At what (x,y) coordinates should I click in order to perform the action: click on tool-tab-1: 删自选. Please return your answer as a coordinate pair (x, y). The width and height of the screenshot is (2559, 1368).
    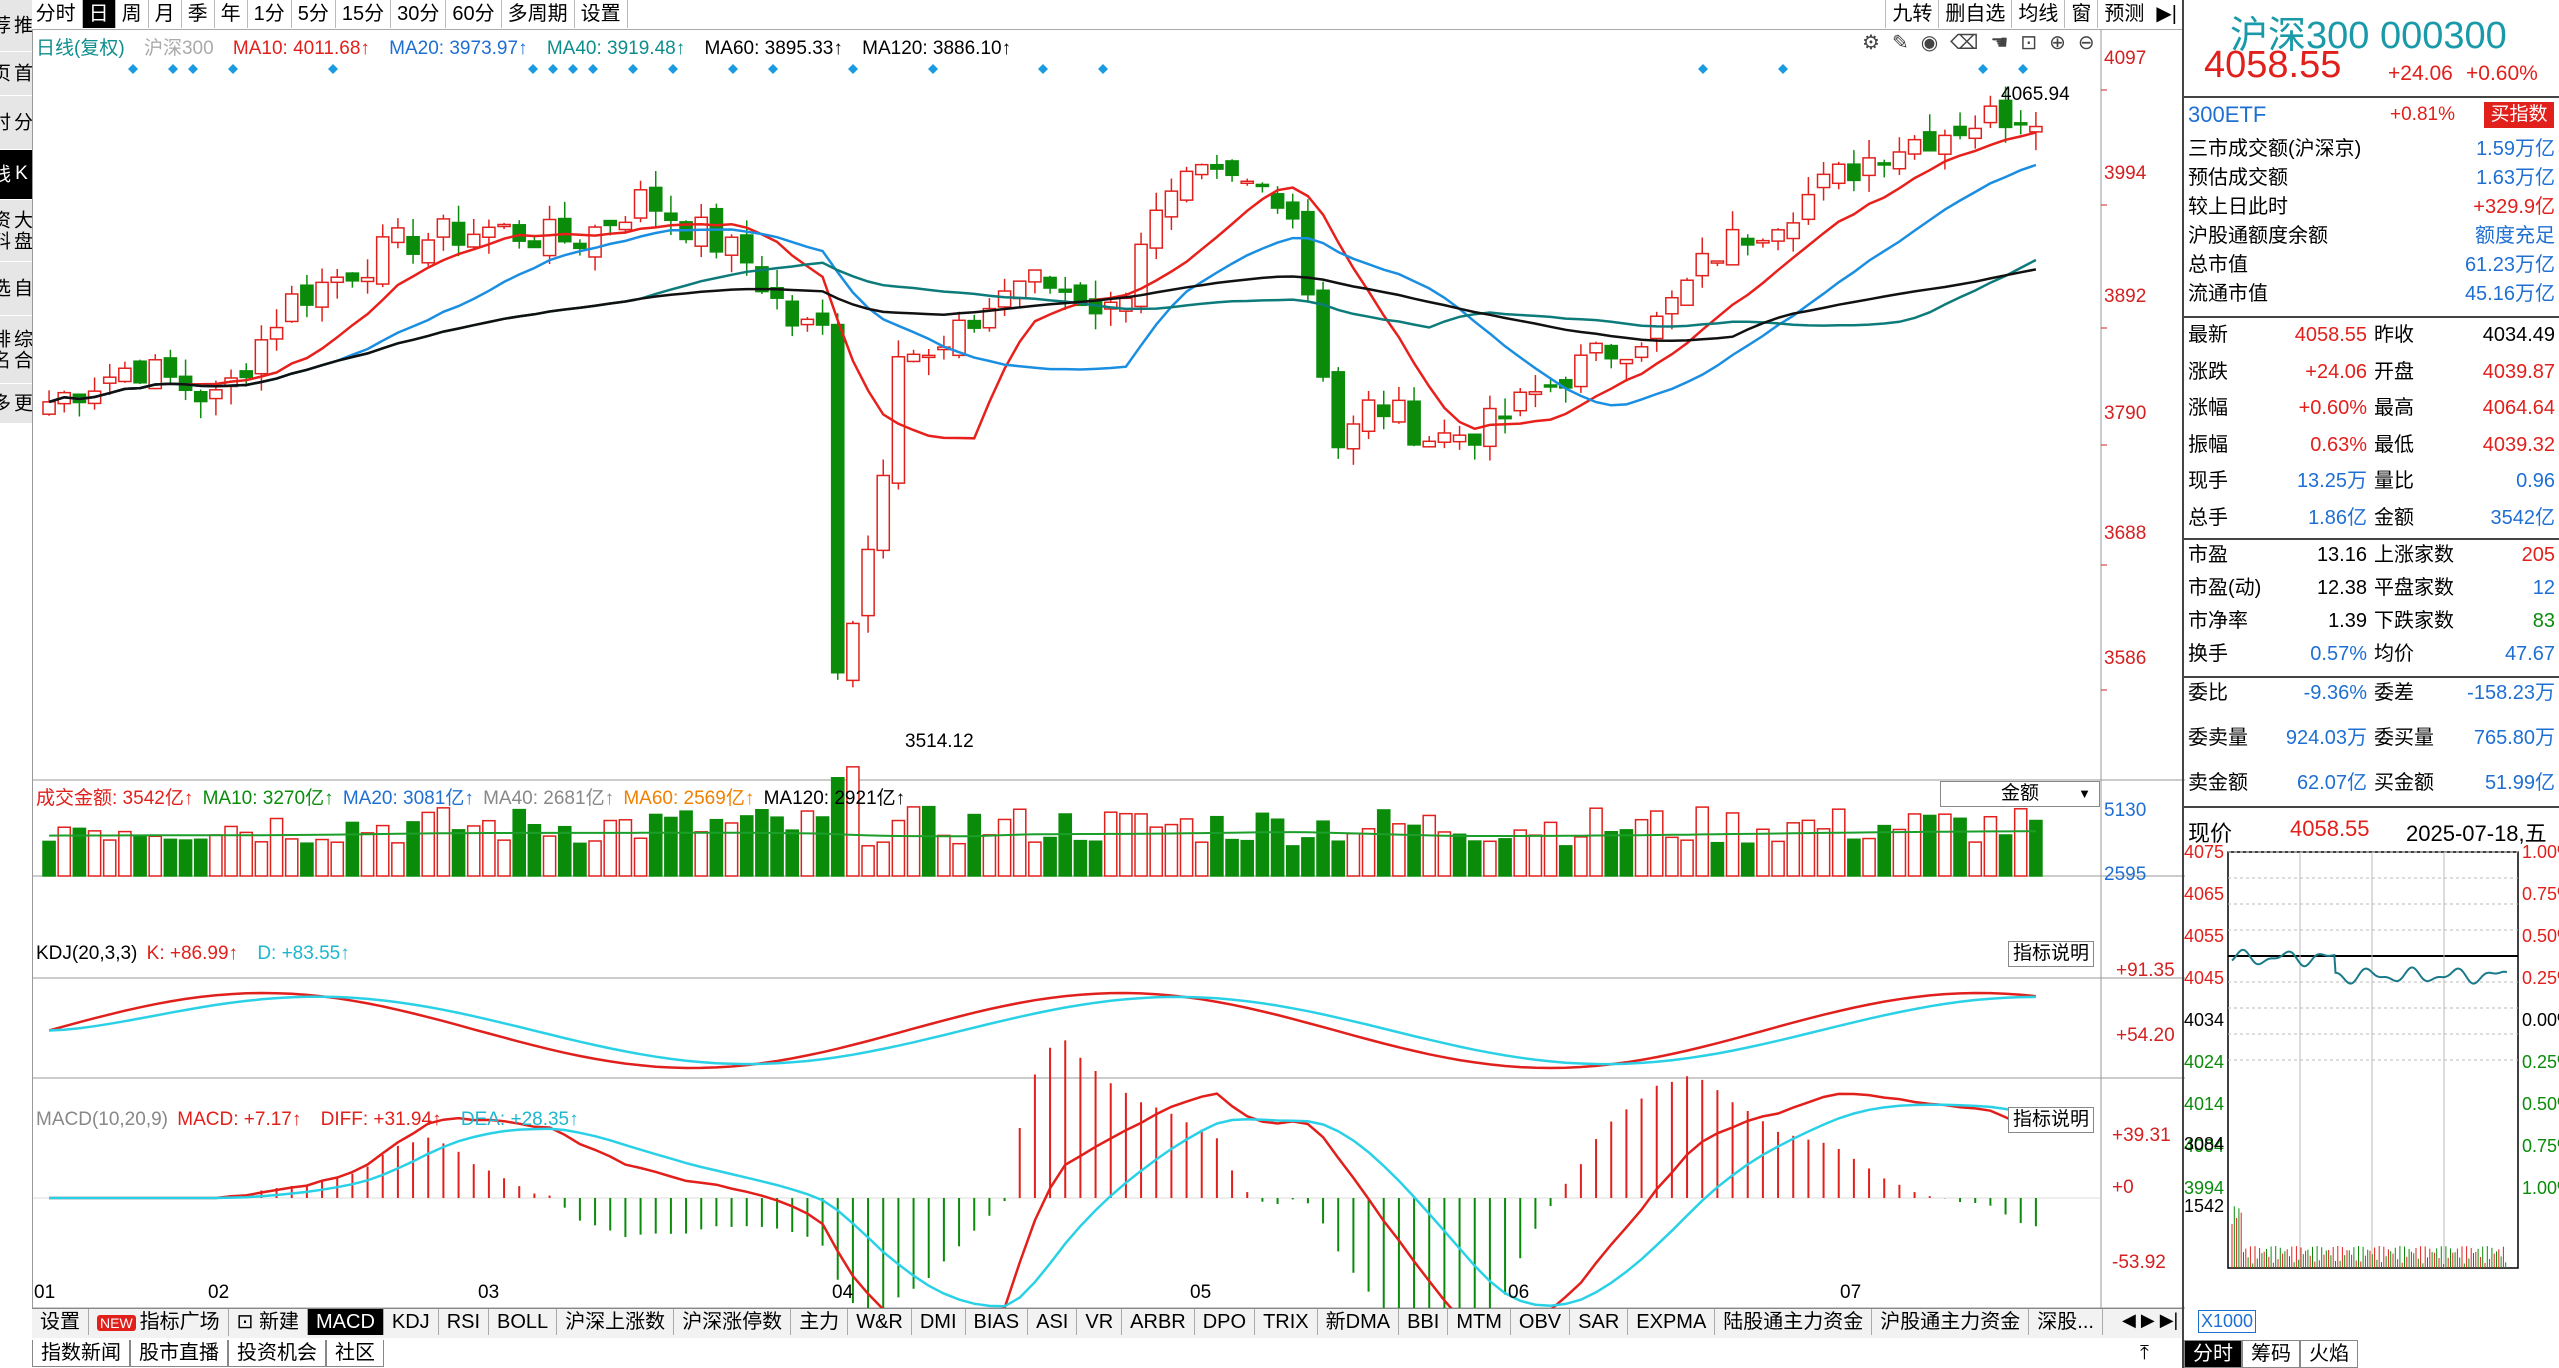
    Looking at the image, I should click on (1974, 14).